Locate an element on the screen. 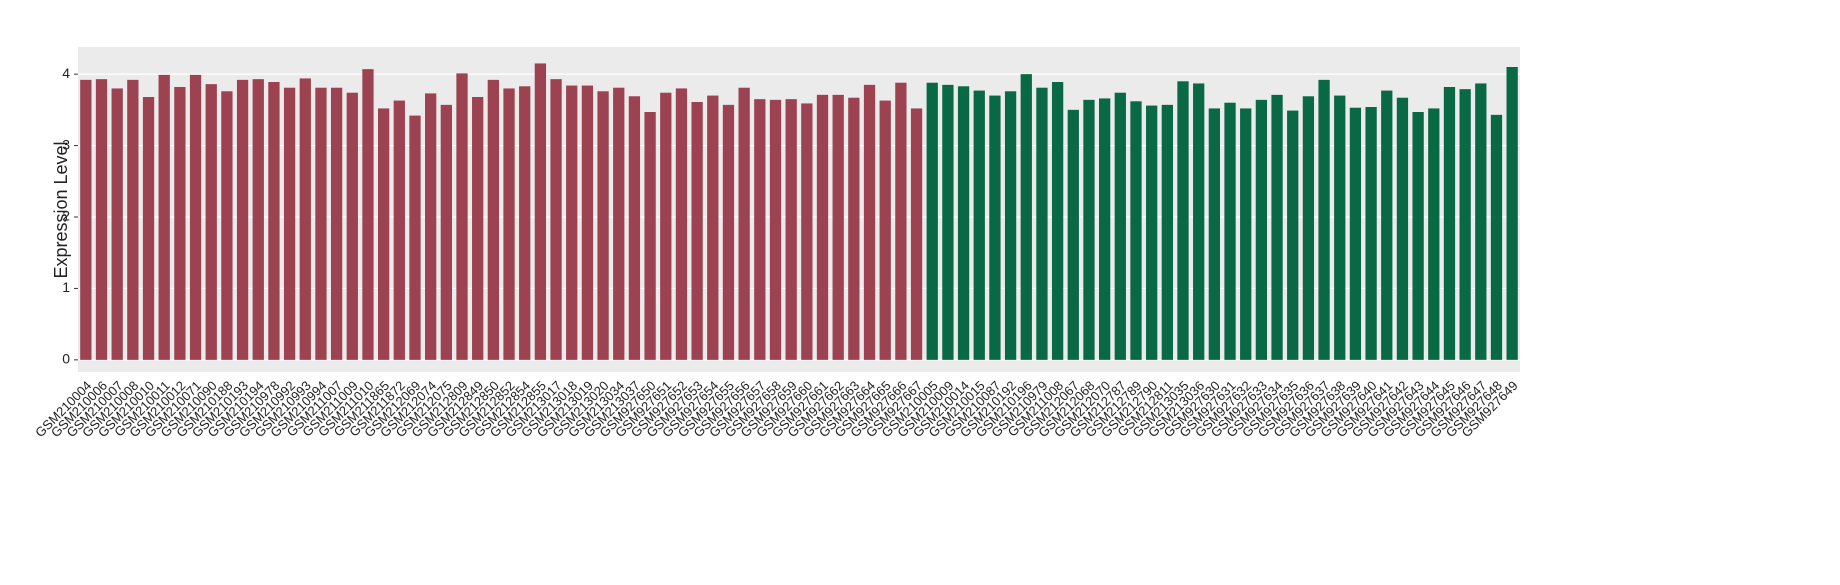 The height and width of the screenshot is (585, 1840). y-tick-label: 4 is located at coordinates (66, 73).